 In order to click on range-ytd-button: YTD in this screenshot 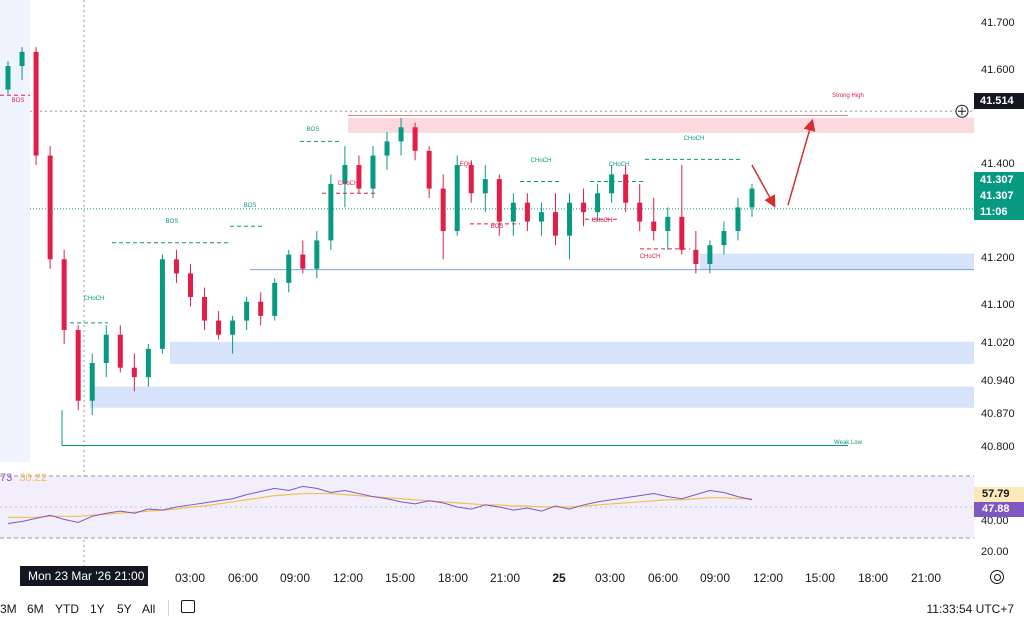, I will do `click(67, 609)`.